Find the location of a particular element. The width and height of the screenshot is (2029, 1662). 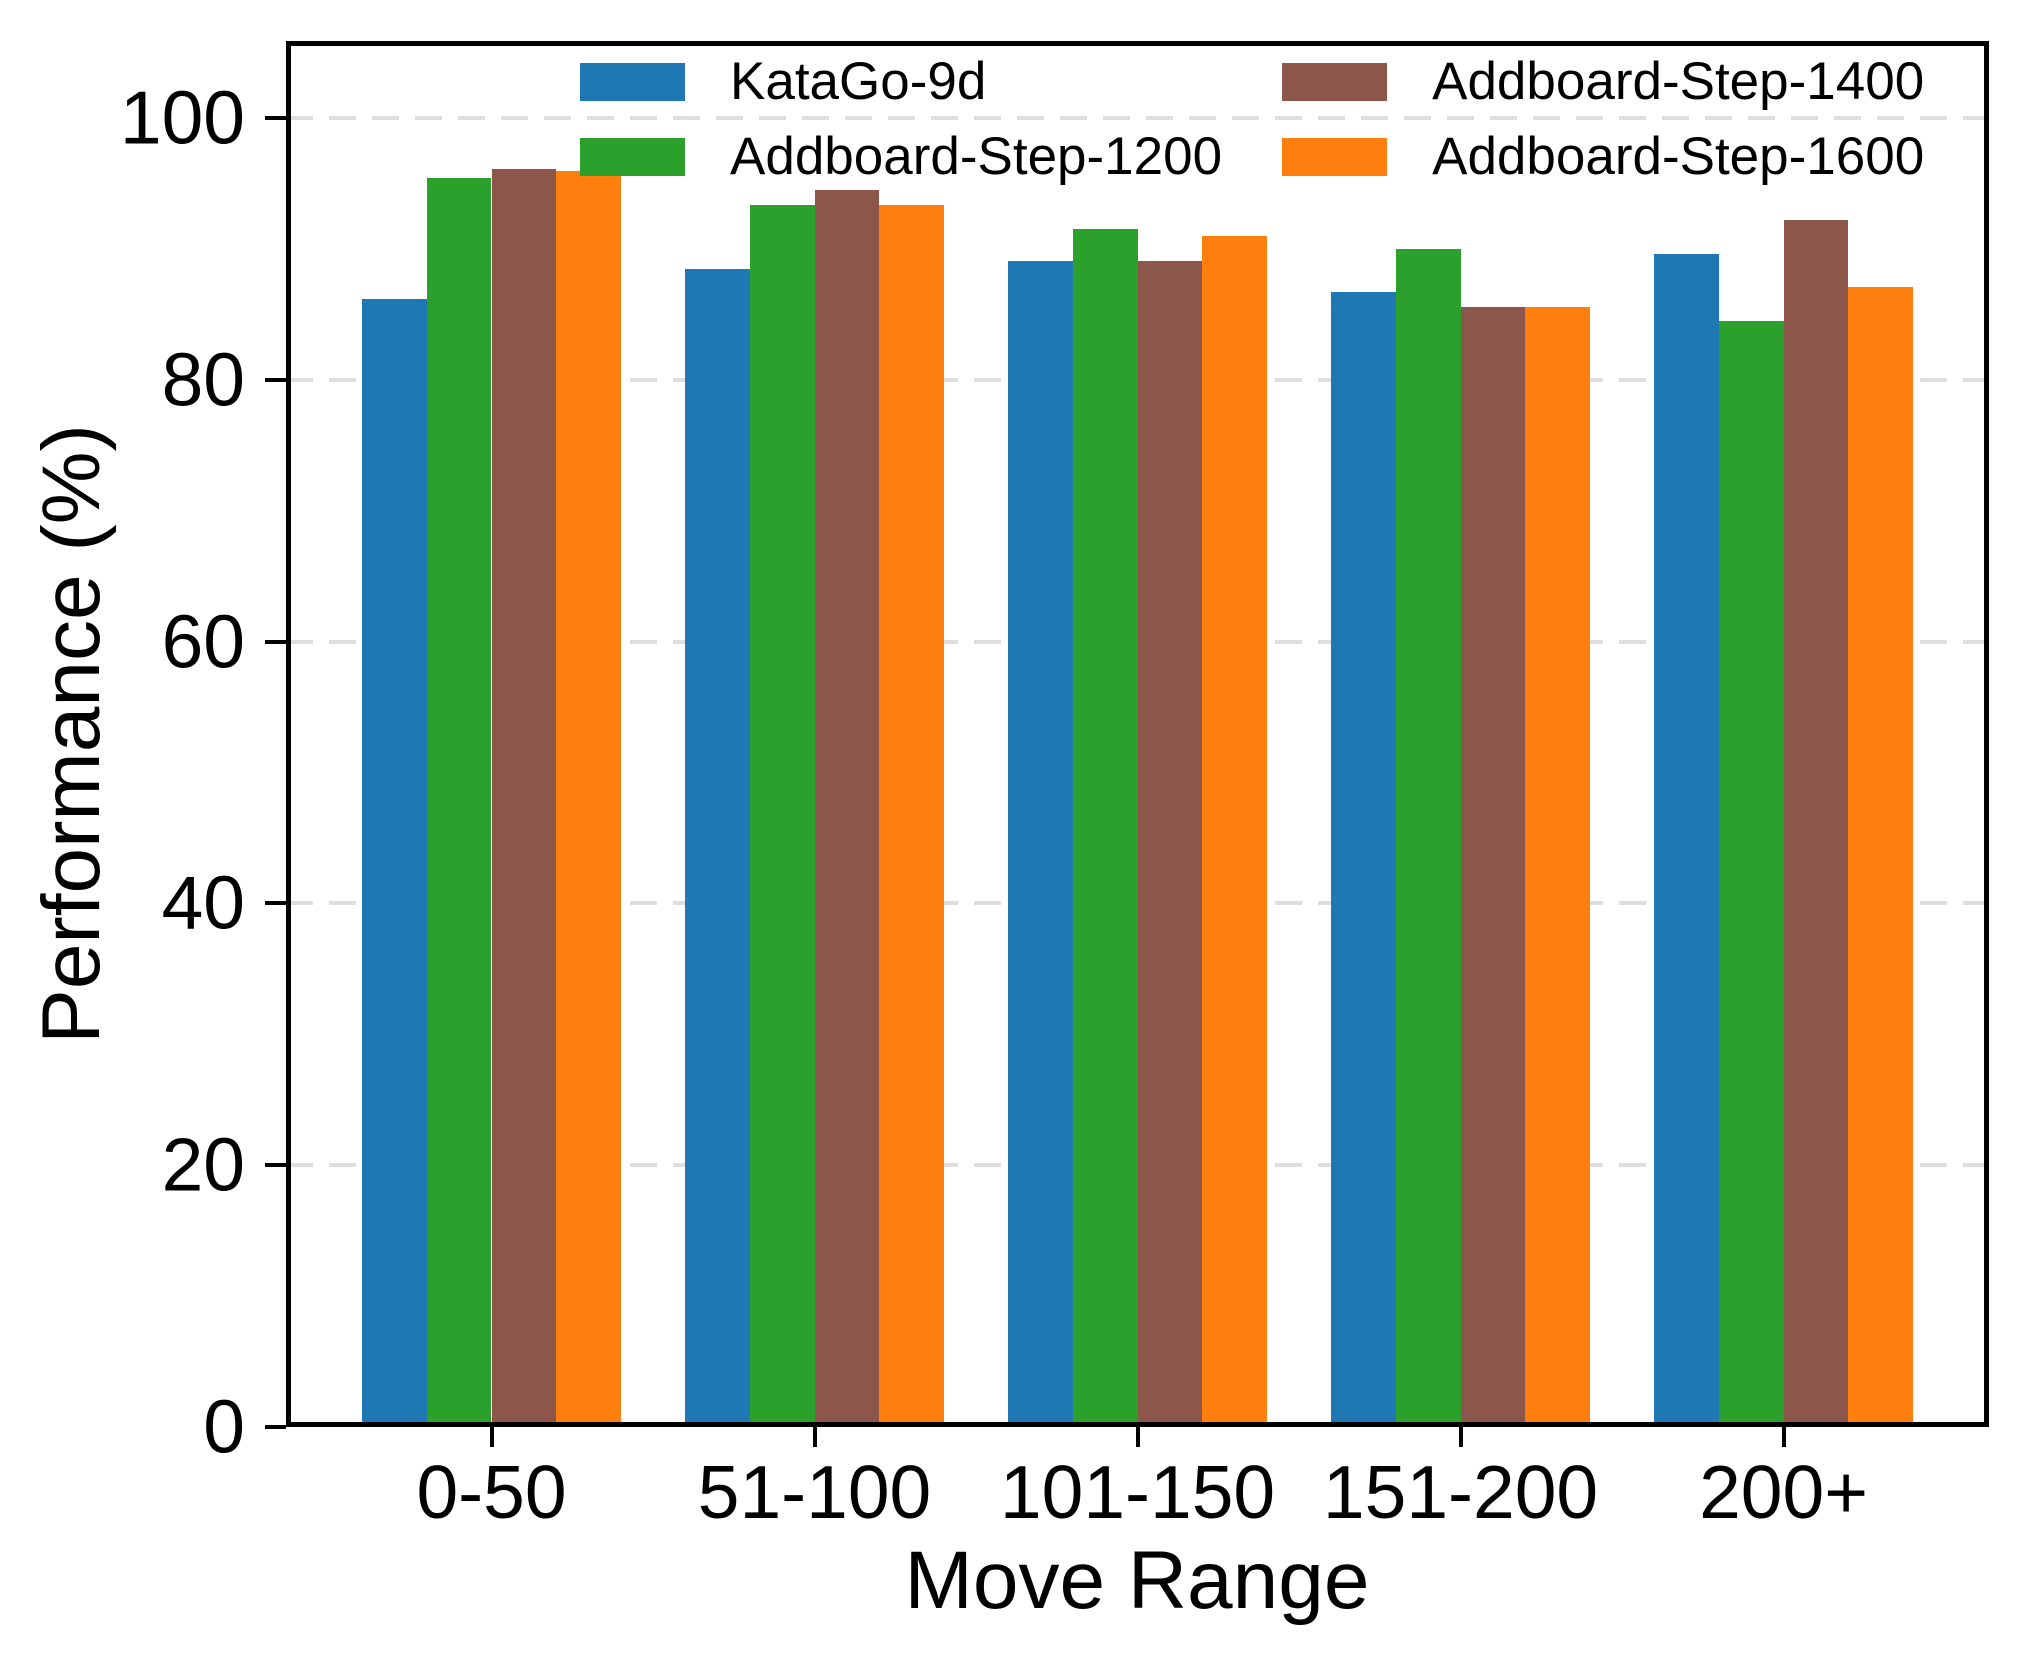

legend-item-Addboard-Step-1400: Addboard-Step-1400 is located at coordinates (1603, 81).